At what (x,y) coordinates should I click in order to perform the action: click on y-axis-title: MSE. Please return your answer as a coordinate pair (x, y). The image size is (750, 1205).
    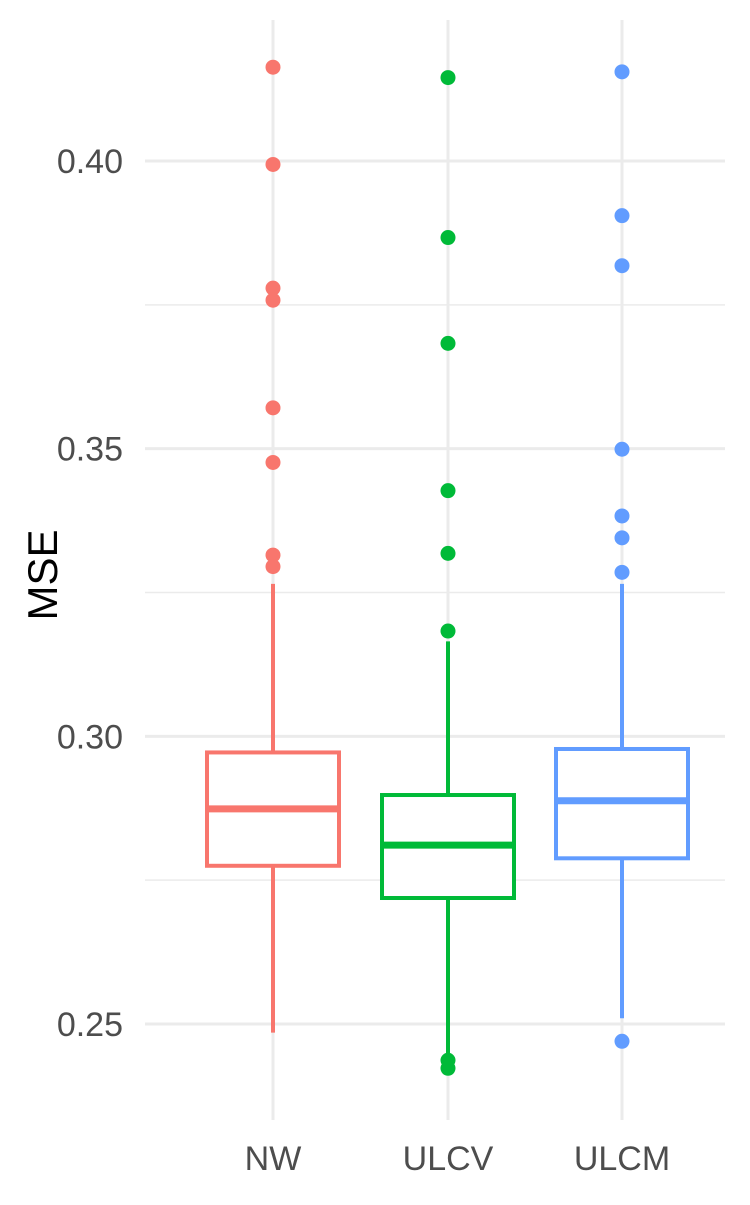
    Looking at the image, I should click on (42, 574).